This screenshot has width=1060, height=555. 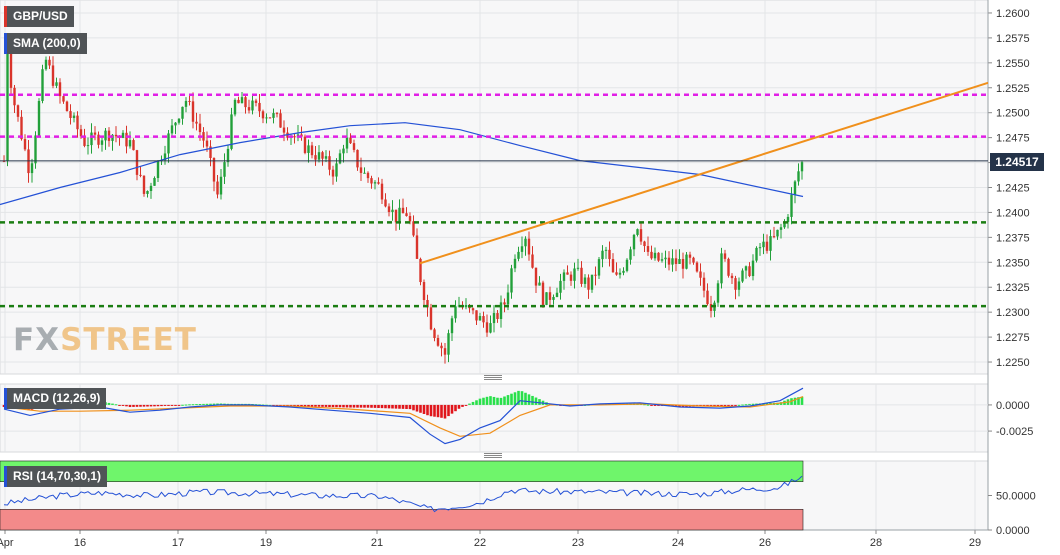 I want to click on macd-y-tick-label: 0.0000, so click(x=1013, y=406).